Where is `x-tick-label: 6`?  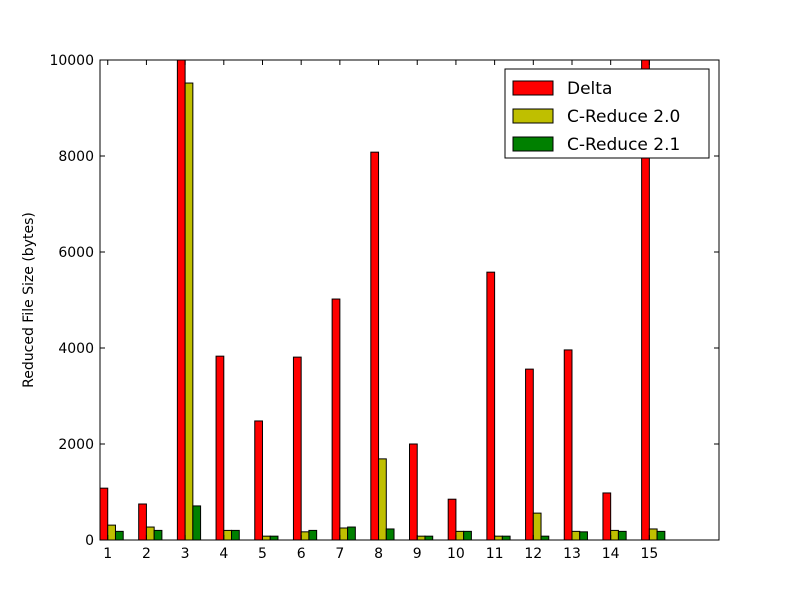
x-tick-label: 6 is located at coordinates (301, 554).